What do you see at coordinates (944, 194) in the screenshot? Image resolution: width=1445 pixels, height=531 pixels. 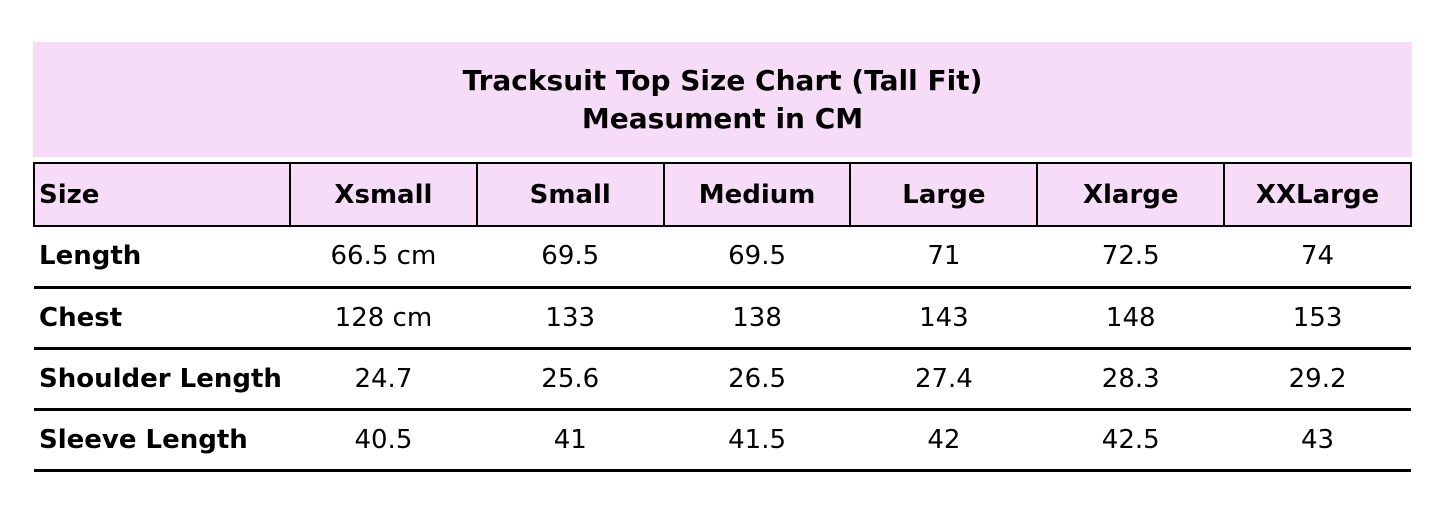 I see `column-header-large: Large` at bounding box center [944, 194].